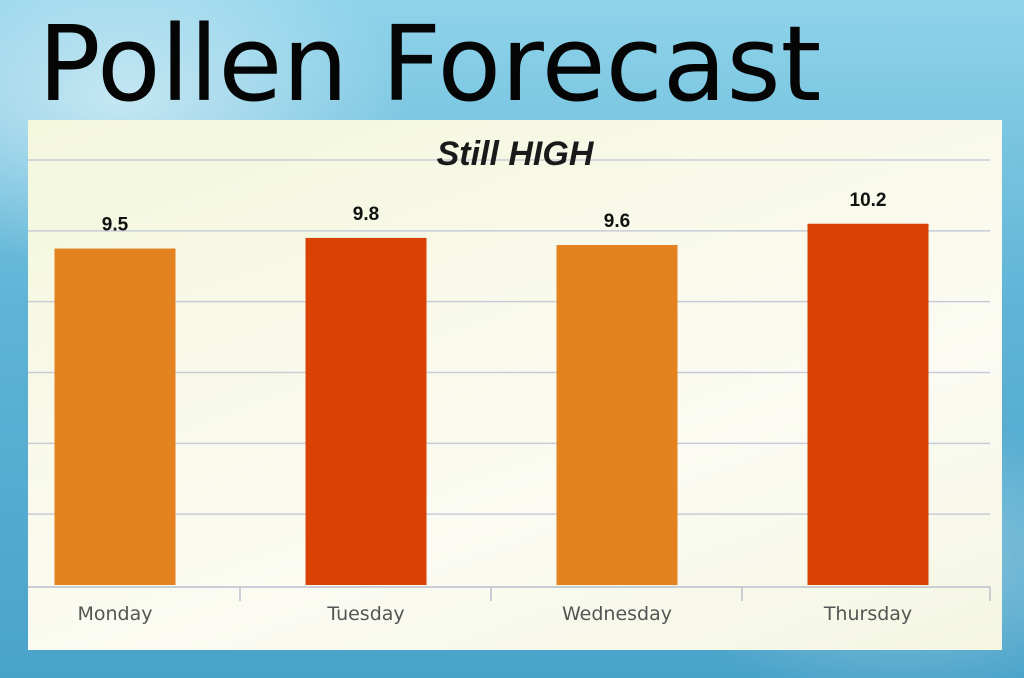 The image size is (1024, 678). What do you see at coordinates (617, 614) in the screenshot?
I see `tick-label: Wednesday` at bounding box center [617, 614].